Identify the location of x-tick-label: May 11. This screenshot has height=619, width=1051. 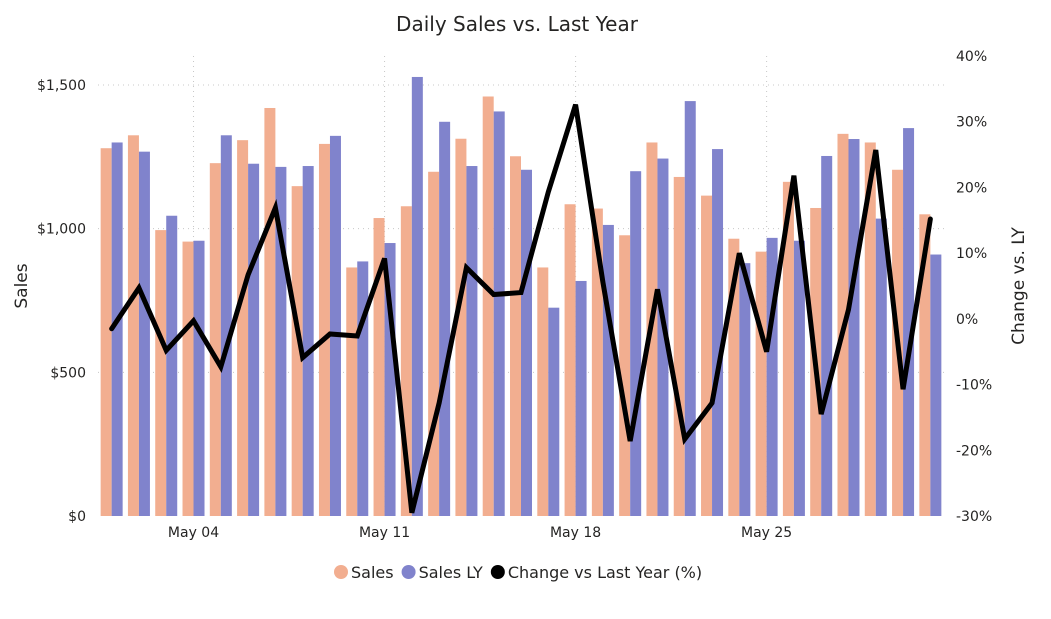
(384, 533).